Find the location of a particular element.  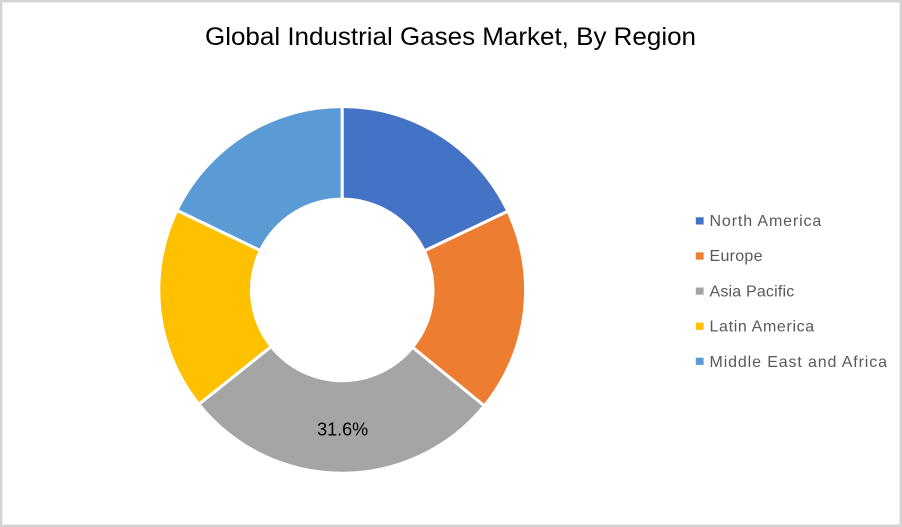

svg-text: Latin America is located at coordinates (762, 327).